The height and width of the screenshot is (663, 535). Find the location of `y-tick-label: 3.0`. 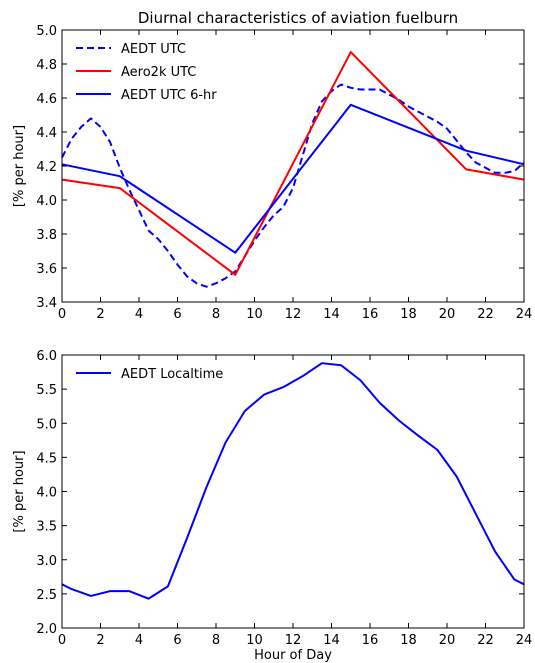

y-tick-label: 3.0 is located at coordinates (46, 561).